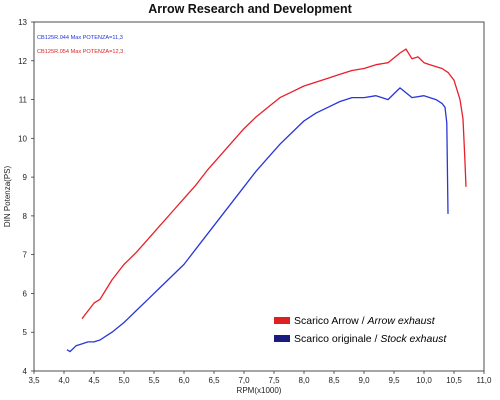  I want to click on y-tick-label: 10, so click(22, 138).